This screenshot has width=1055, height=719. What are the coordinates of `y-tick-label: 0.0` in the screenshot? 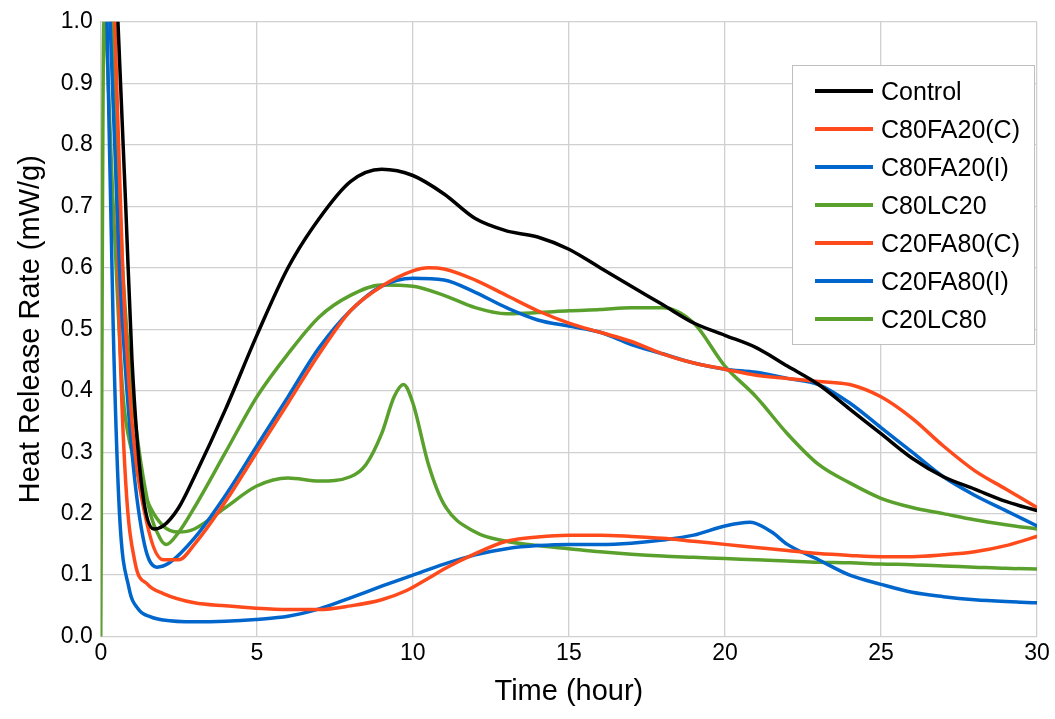 It's located at (76, 634).